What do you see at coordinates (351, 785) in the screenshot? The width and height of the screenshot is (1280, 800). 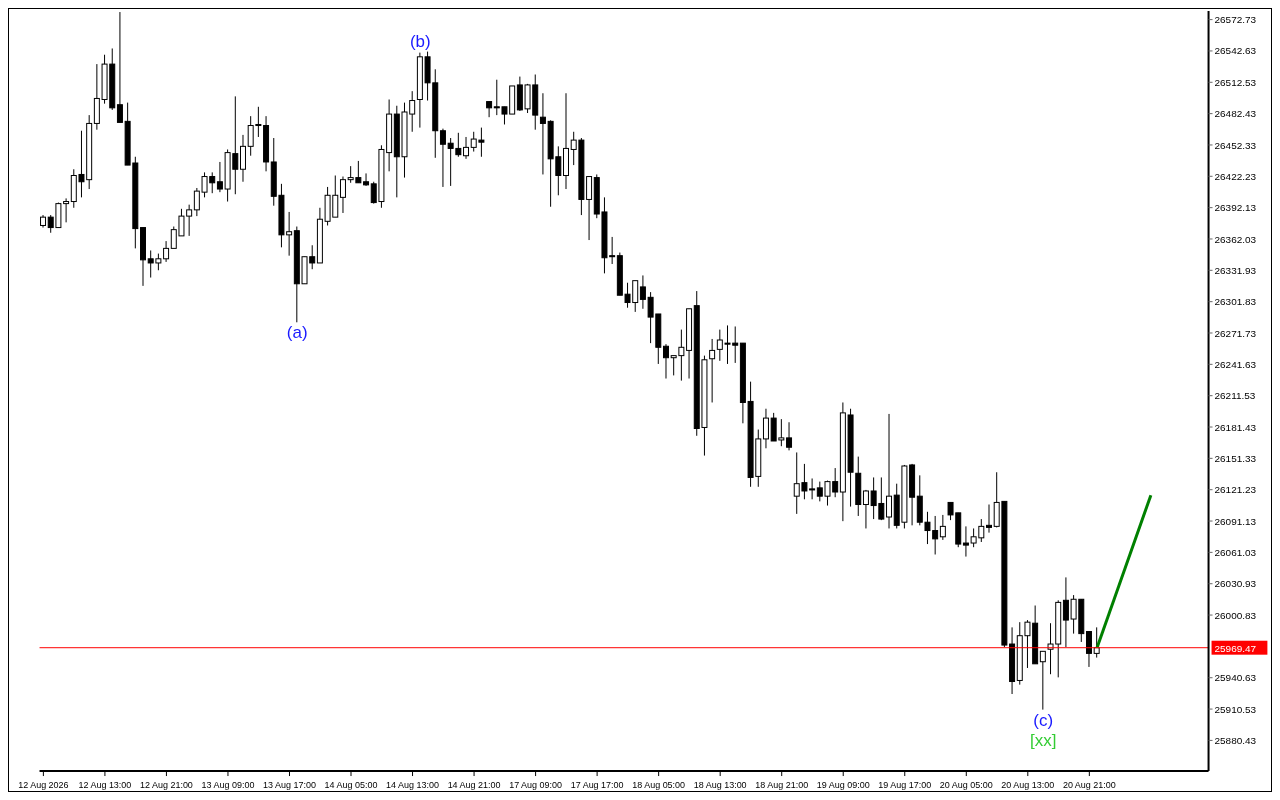 I see `x-tick-label: 14 Aug 05:00` at bounding box center [351, 785].